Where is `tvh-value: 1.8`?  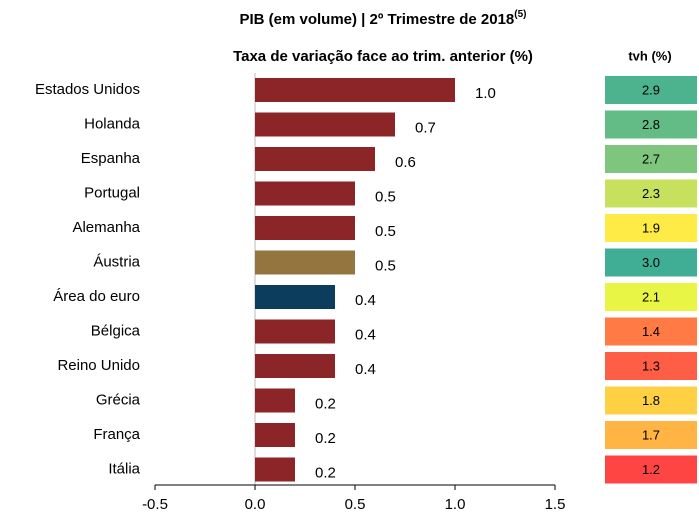 tvh-value: 1.8 is located at coordinates (651, 400).